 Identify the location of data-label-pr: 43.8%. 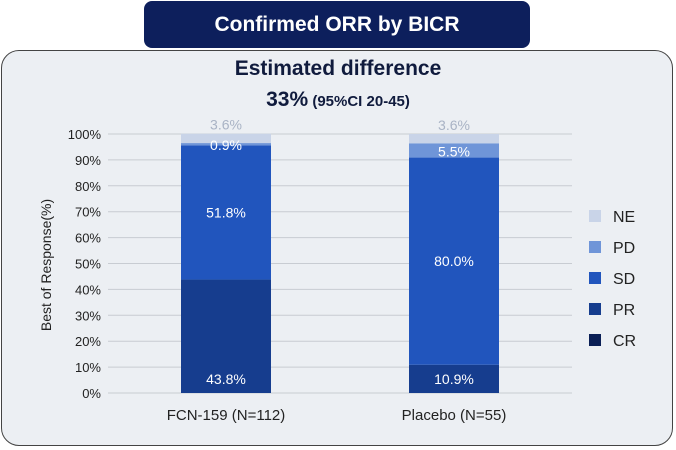
(226, 379).